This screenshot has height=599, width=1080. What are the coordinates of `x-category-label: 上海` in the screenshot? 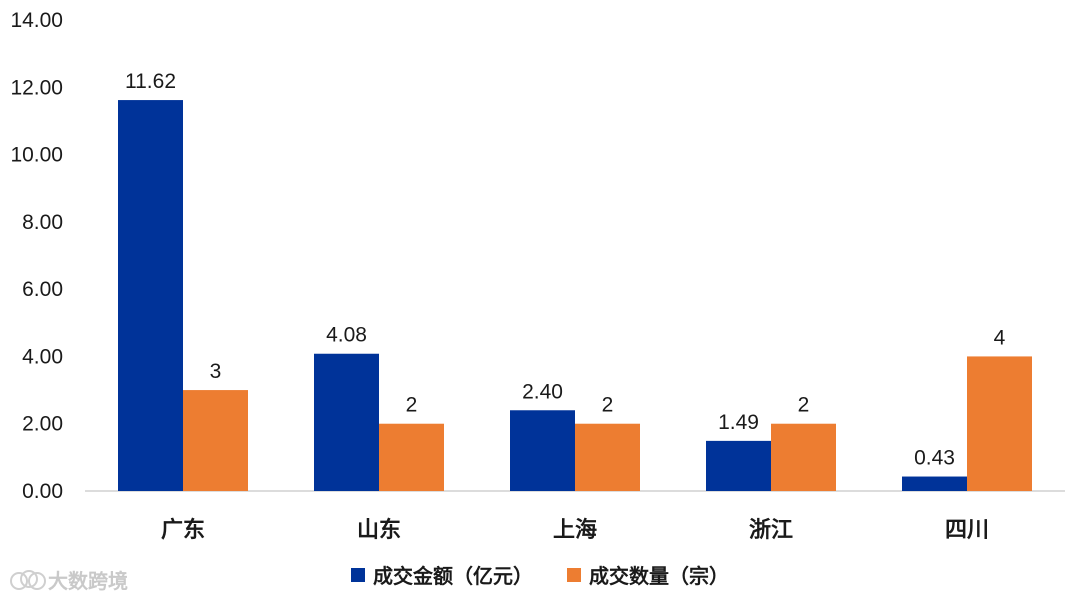 It's located at (575, 530).